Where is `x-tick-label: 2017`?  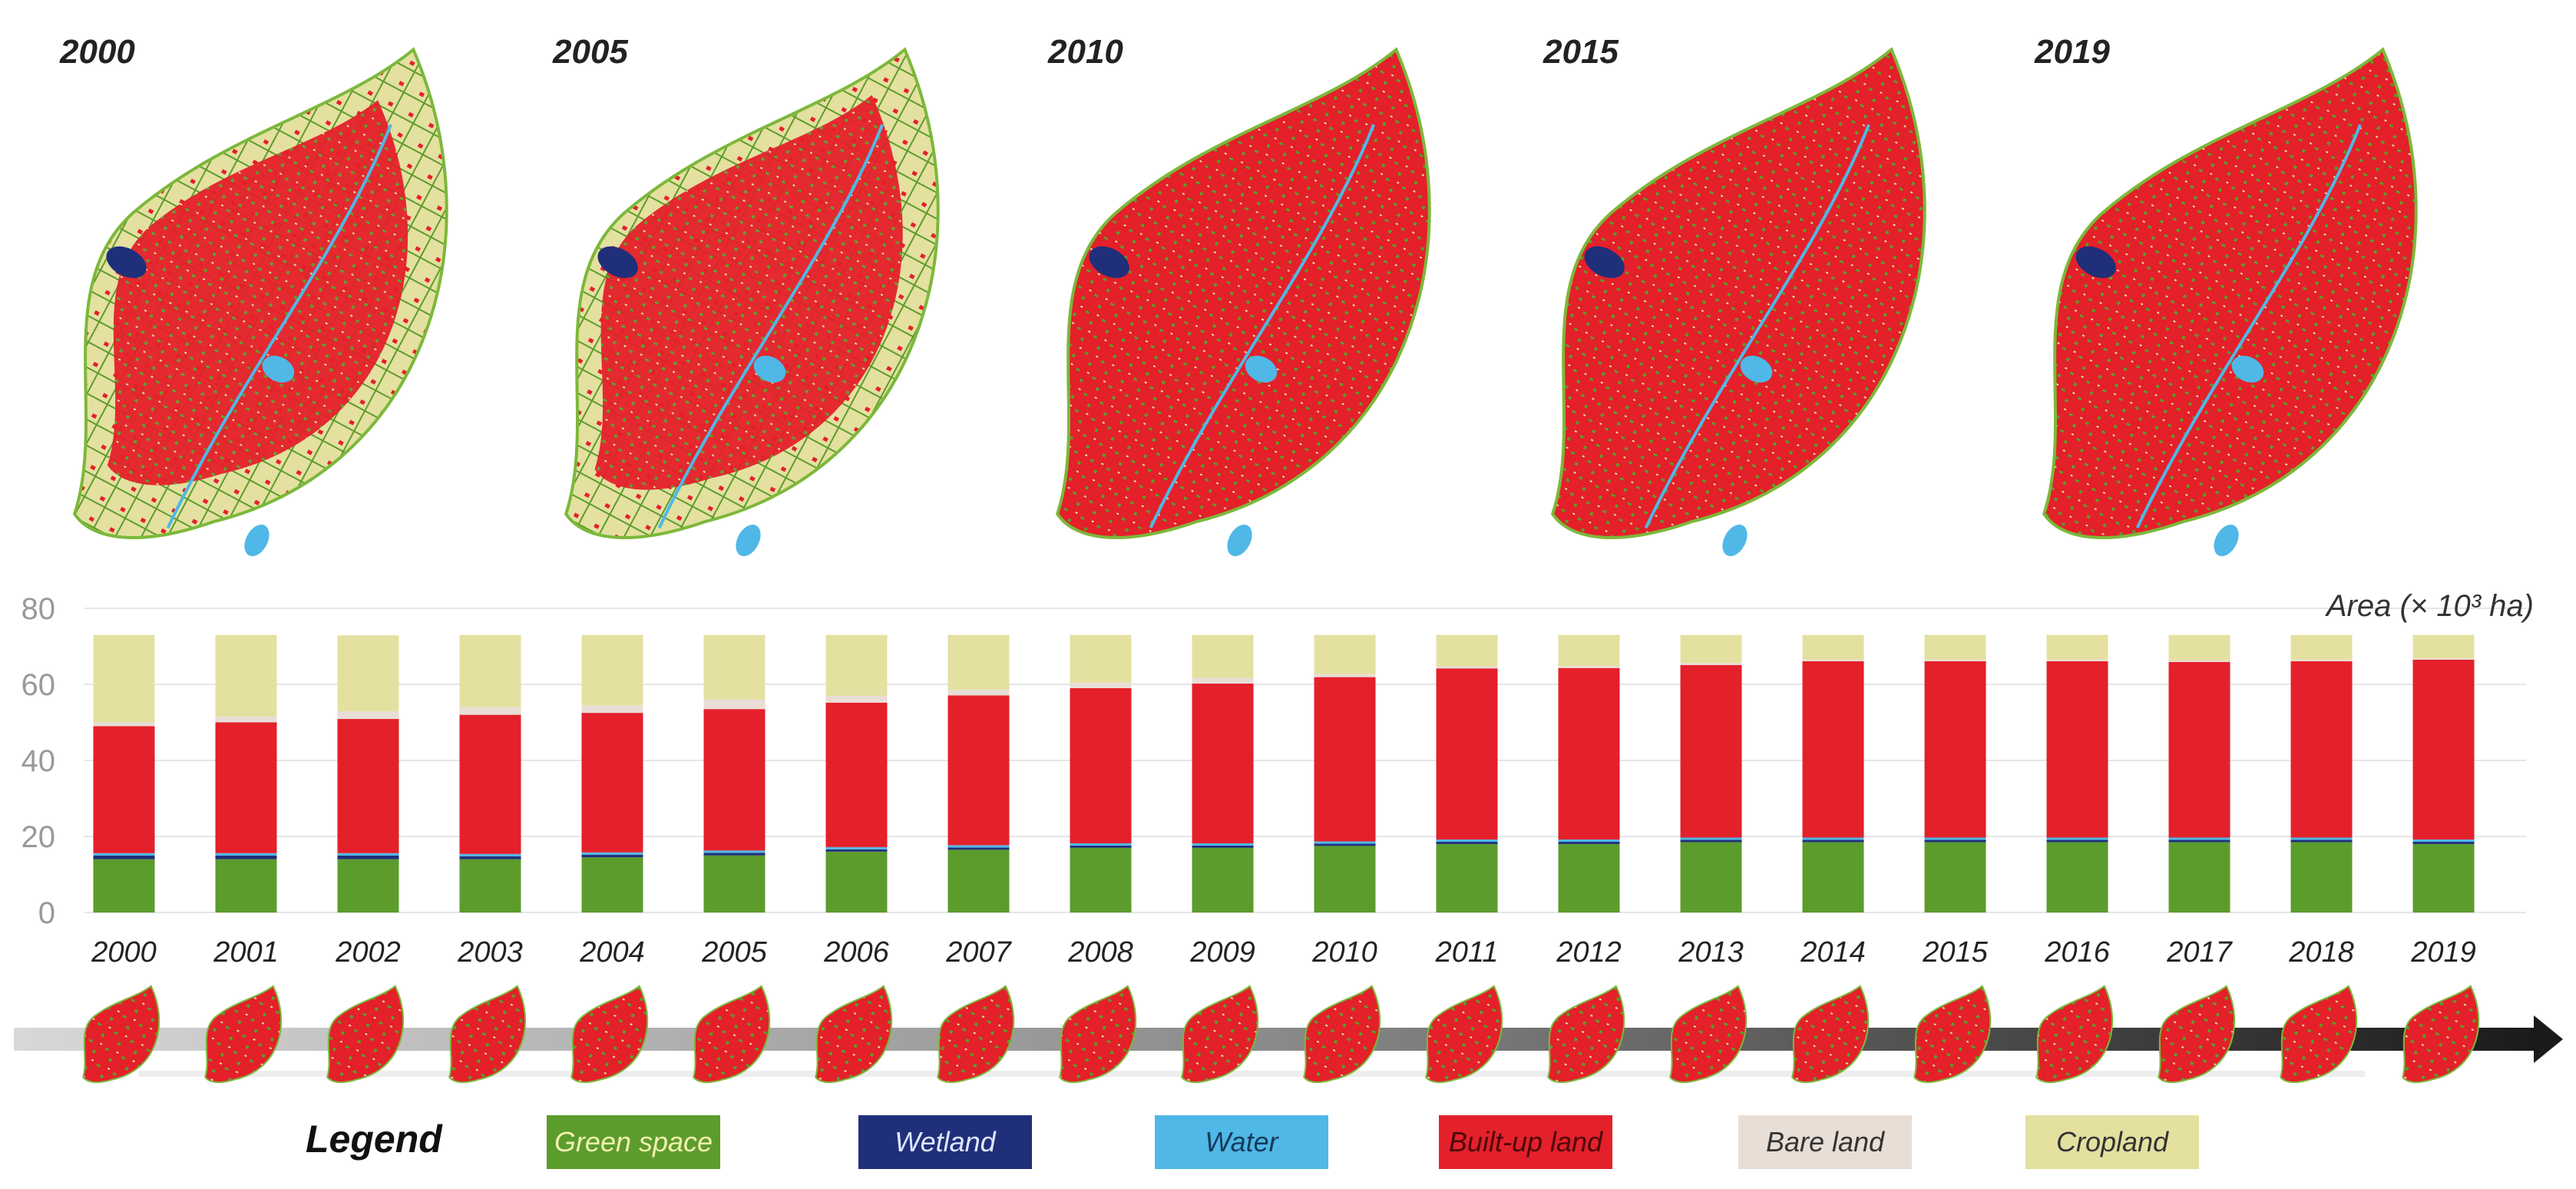 x-tick-label: 2017 is located at coordinates (2199, 952).